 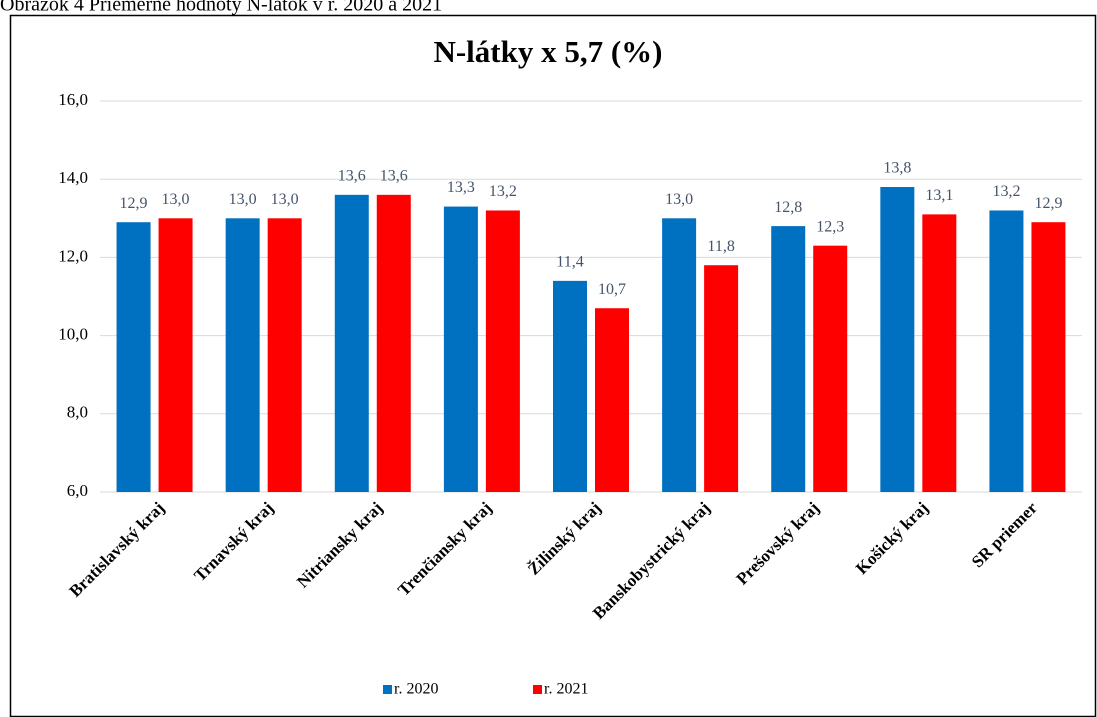 What do you see at coordinates (73, 99) in the screenshot?
I see `y-tick-label: 16,0` at bounding box center [73, 99].